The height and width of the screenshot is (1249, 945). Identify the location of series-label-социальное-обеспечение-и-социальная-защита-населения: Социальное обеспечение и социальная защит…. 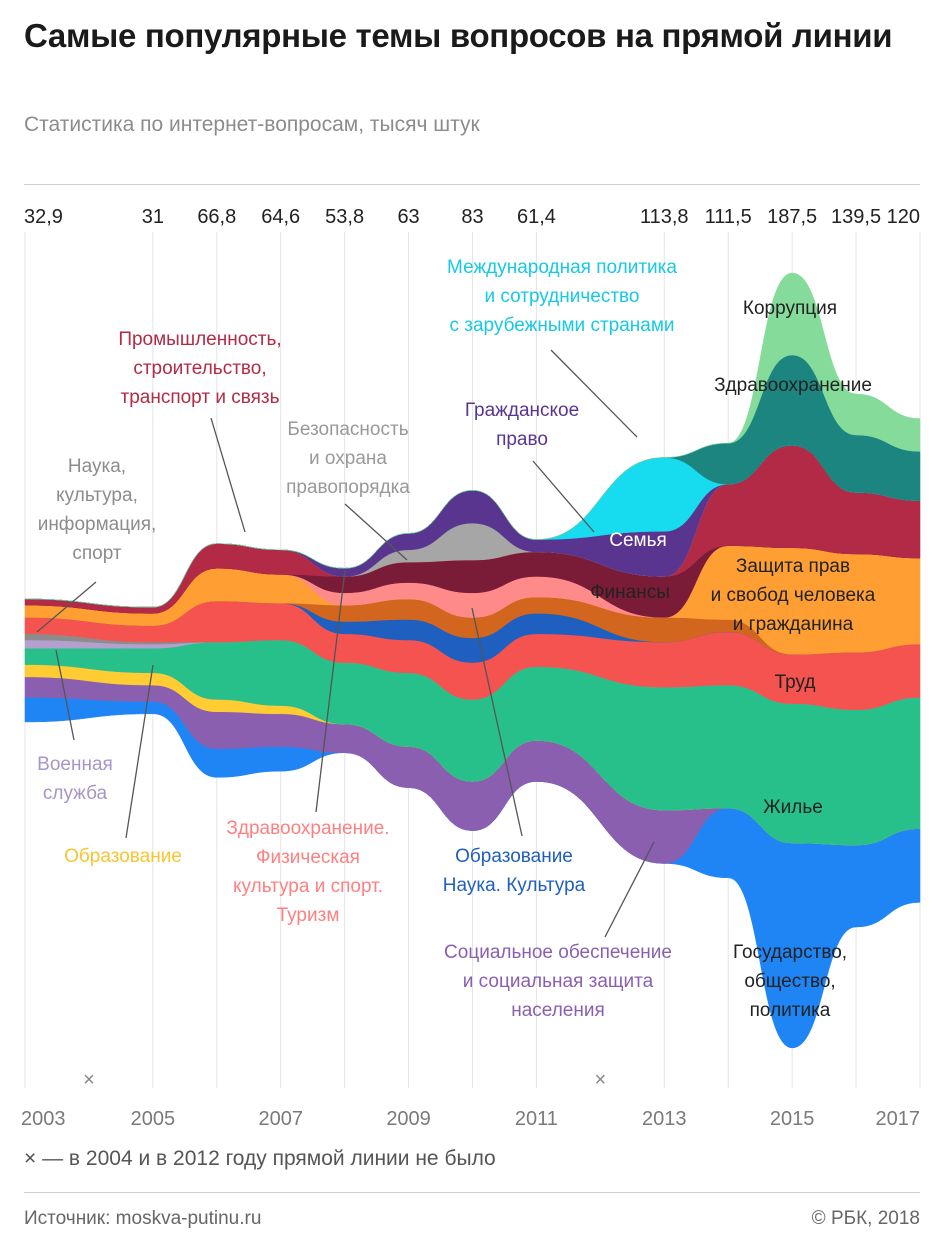
(558, 981).